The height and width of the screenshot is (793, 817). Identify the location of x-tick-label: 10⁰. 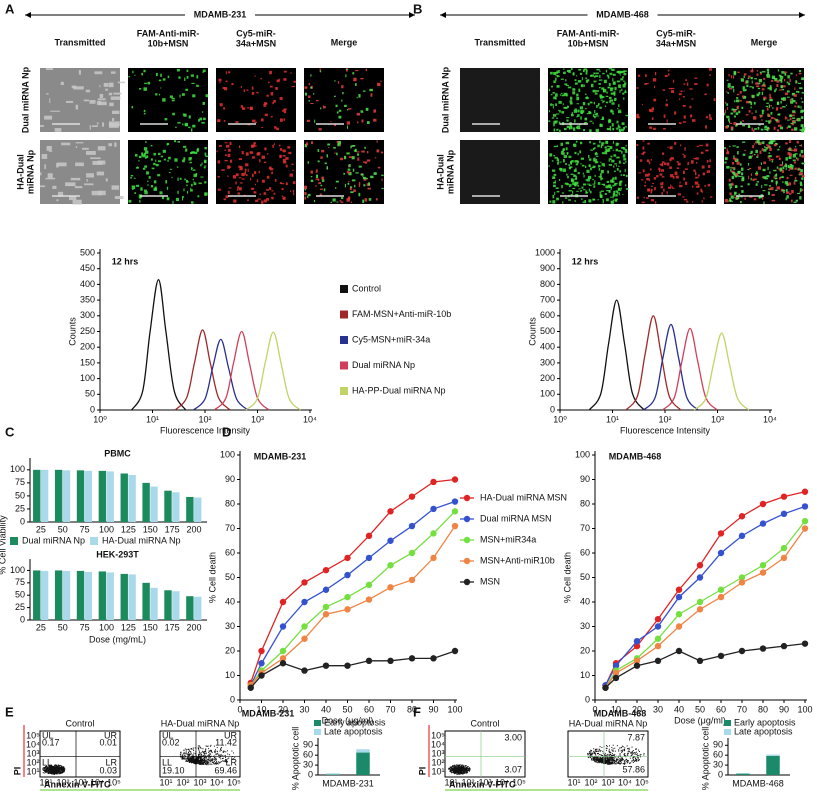
(100, 419).